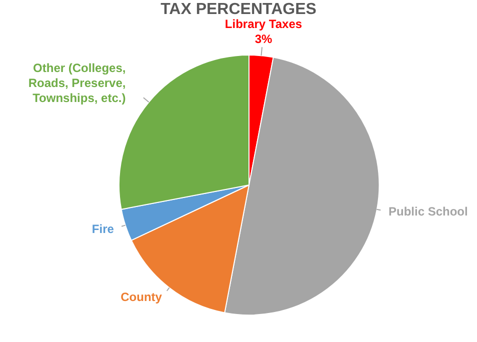 Image resolution: width=477 pixels, height=342 pixels. What do you see at coordinates (141, 297) in the screenshot?
I see `slice-label: County` at bounding box center [141, 297].